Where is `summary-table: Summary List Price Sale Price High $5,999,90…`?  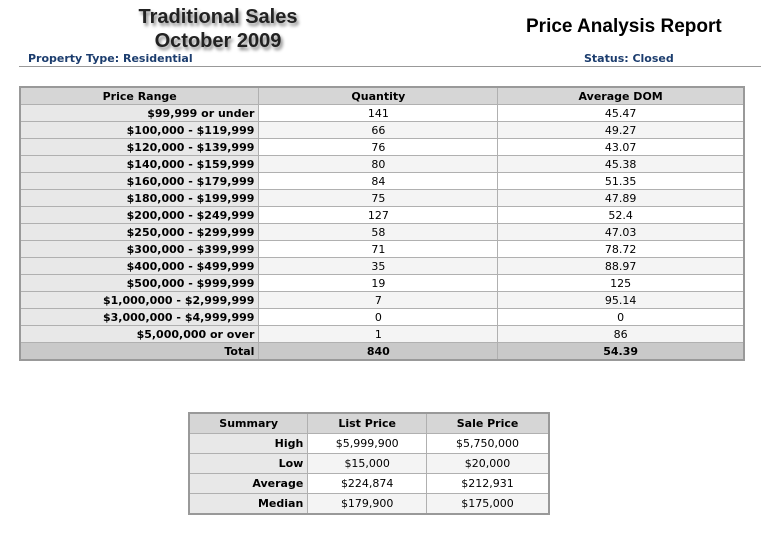 summary-table: Summary List Price Sale Price High $5,999,90… is located at coordinates (369, 463).